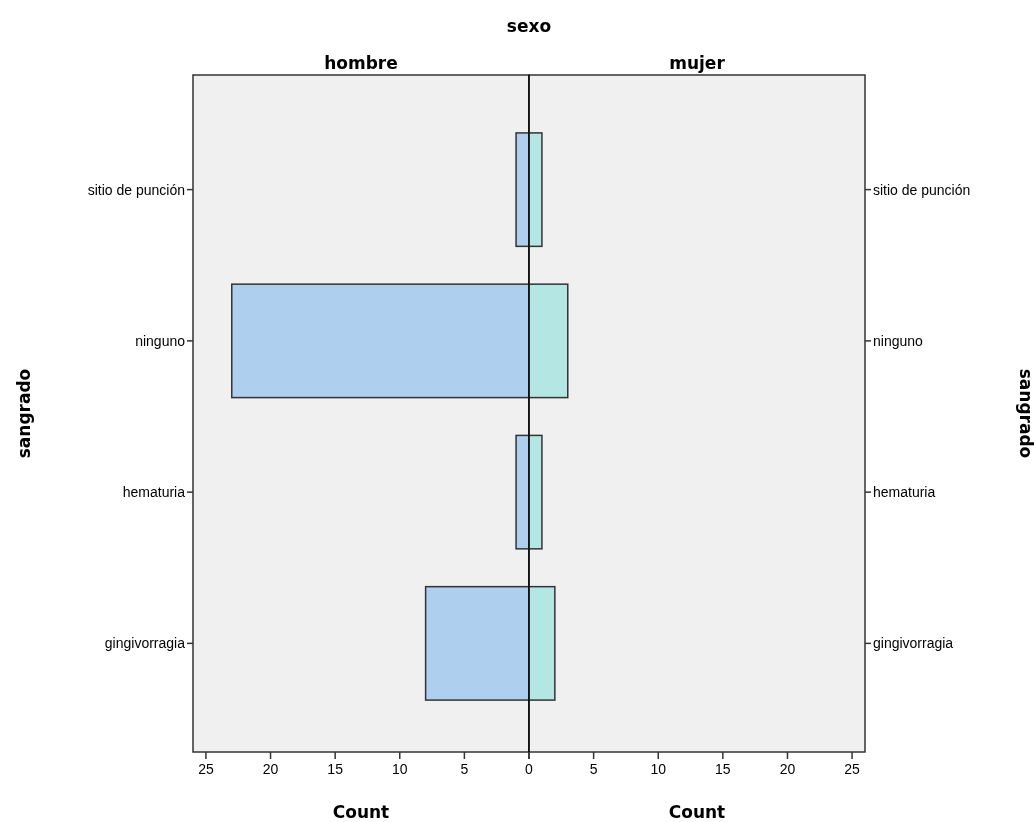  What do you see at coordinates (697, 63) in the screenshot?
I see `chart-title: mujer` at bounding box center [697, 63].